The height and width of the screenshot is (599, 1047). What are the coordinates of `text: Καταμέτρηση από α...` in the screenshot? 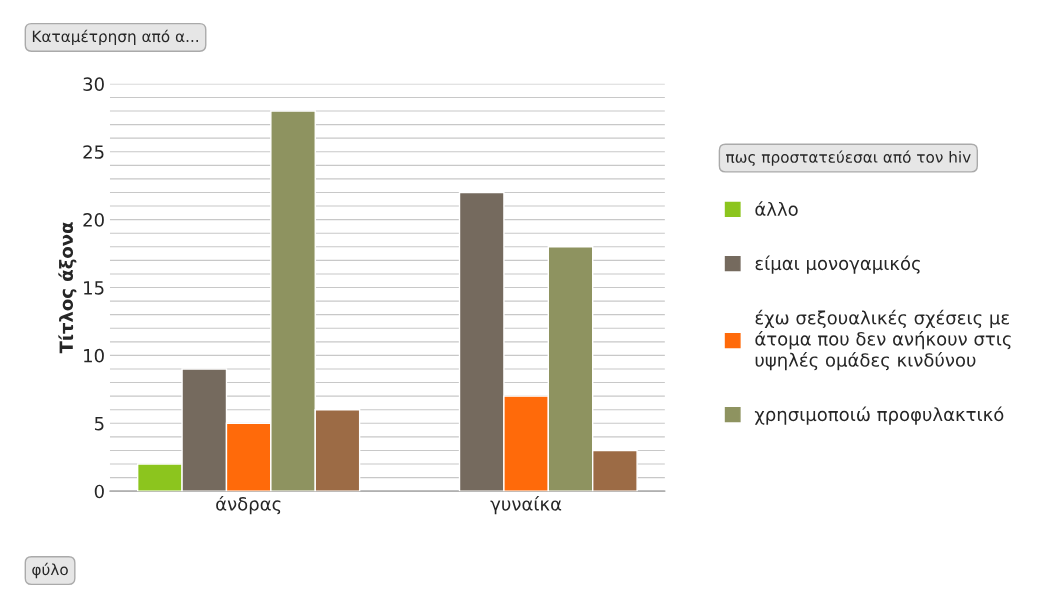 It's located at (115, 37).